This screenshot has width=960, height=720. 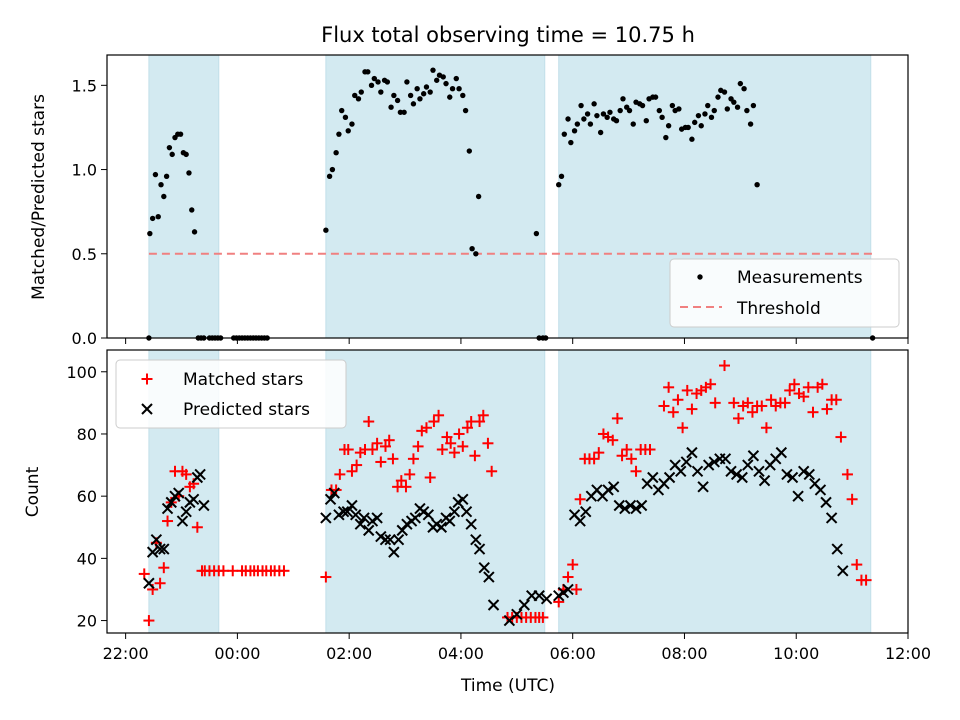 What do you see at coordinates (87, 558) in the screenshot?
I see `y-tick-label: 40` at bounding box center [87, 558].